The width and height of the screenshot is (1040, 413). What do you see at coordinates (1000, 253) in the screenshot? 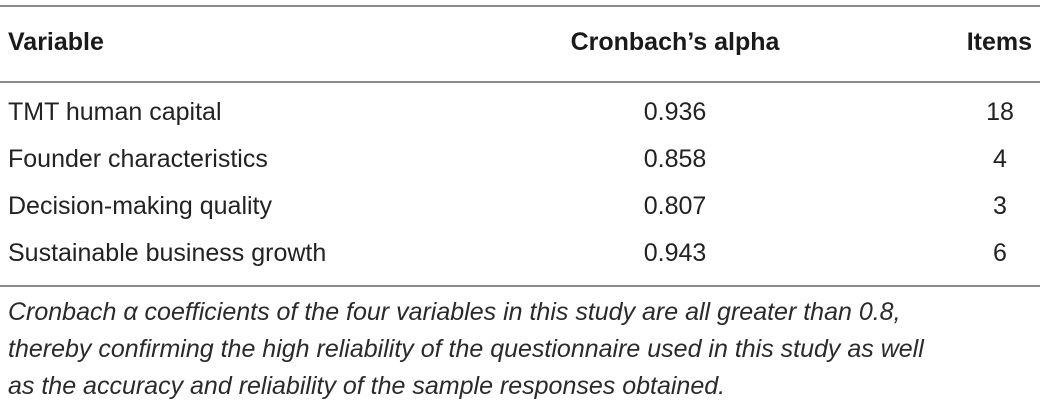
I see `row-items: 6` at bounding box center [1000, 253].